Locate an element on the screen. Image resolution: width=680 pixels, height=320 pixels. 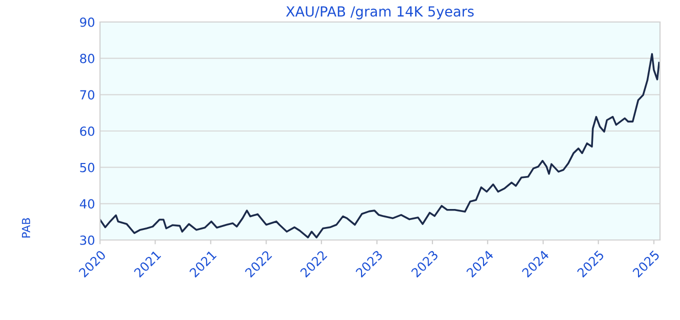
y-tick-label: 90 is located at coordinates (87, 22).